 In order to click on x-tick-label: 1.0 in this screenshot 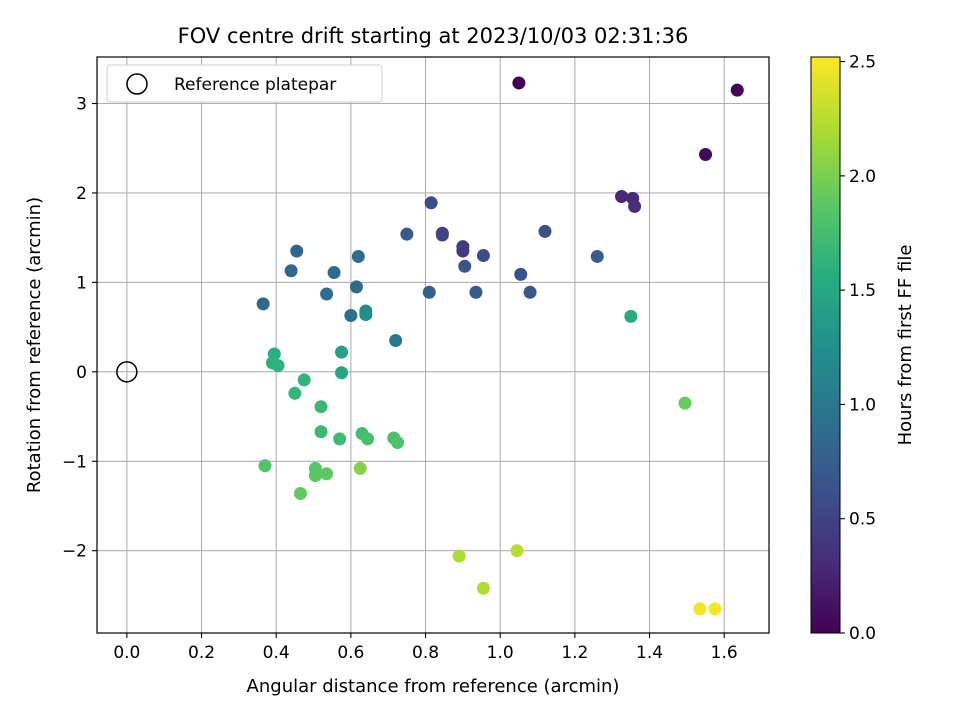, I will do `click(500, 653)`.